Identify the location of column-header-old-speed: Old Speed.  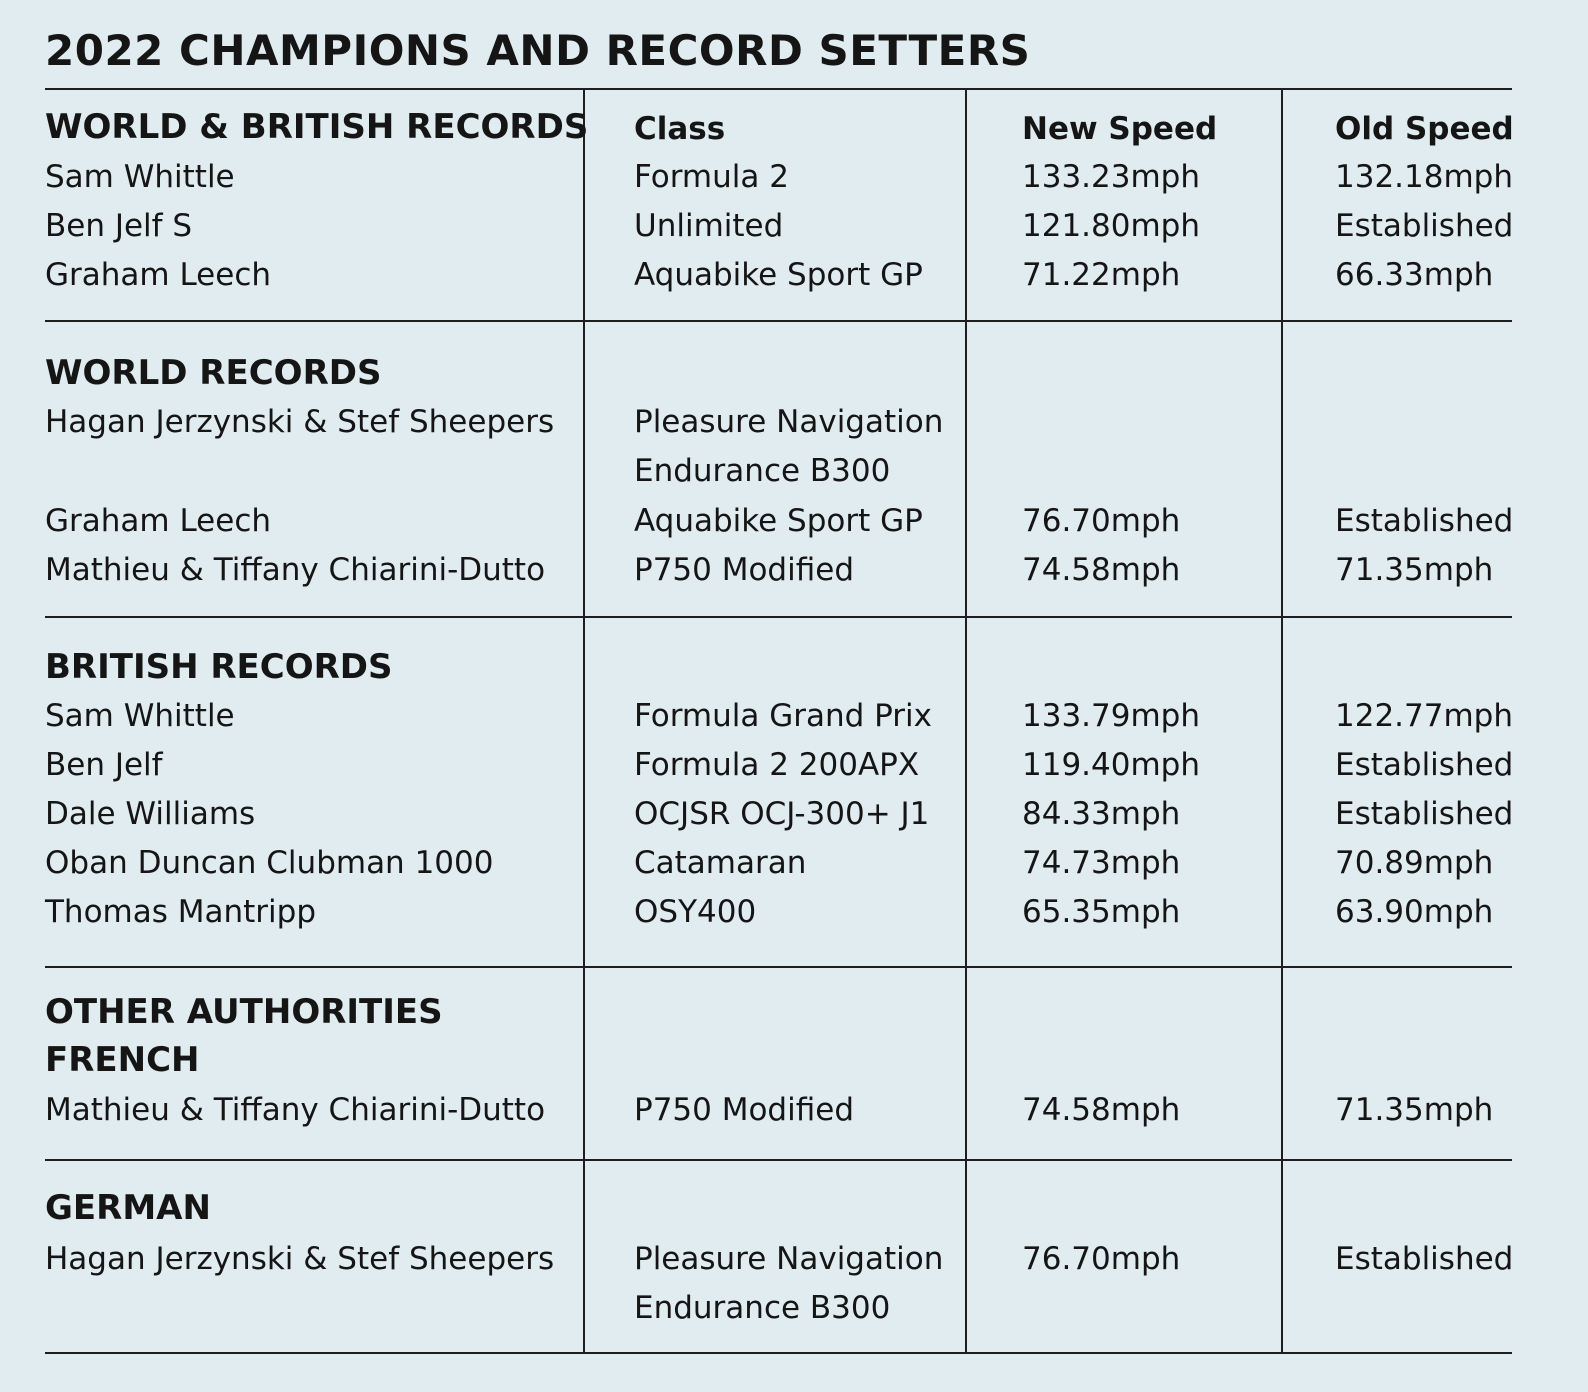
(1424, 129).